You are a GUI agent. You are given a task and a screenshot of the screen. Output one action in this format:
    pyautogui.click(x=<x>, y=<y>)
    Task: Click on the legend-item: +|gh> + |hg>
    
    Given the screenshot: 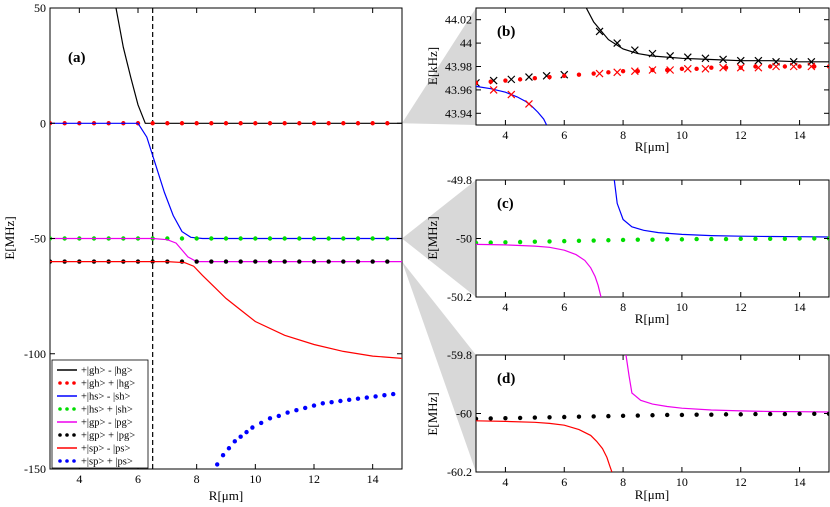 What is the action you would take?
    pyautogui.click(x=96, y=384)
    